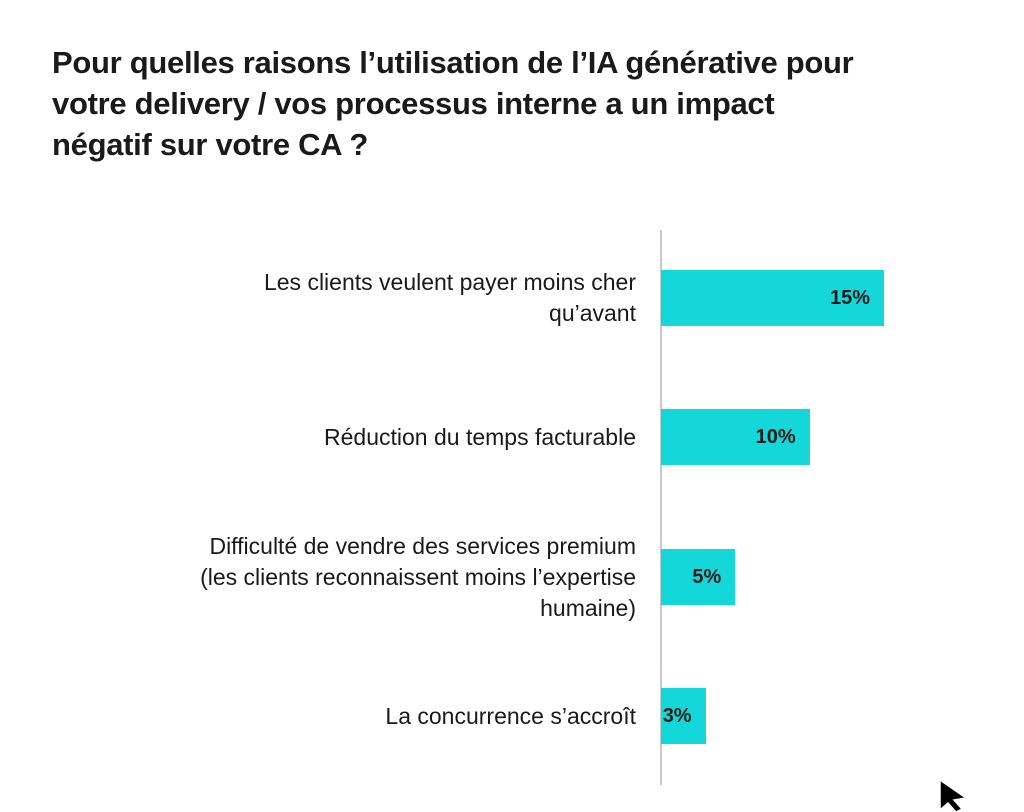 Image resolution: width=1024 pixels, height=812 pixels. What do you see at coordinates (661, 507) in the screenshot?
I see `axis-line` at bounding box center [661, 507].